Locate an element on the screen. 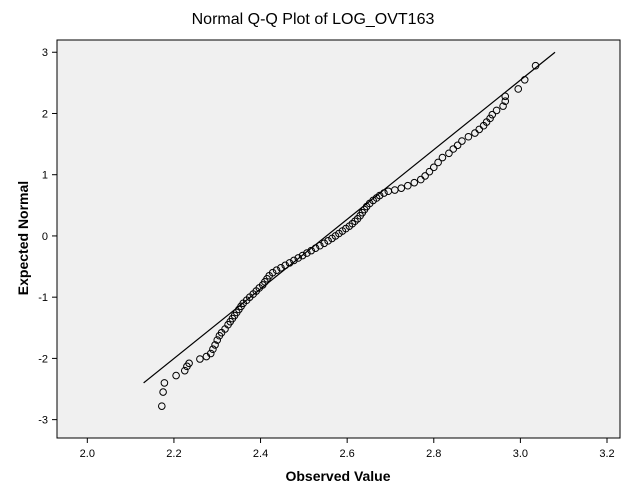 The height and width of the screenshot is (501, 626). y-tick-label: 2 is located at coordinates (45, 114).